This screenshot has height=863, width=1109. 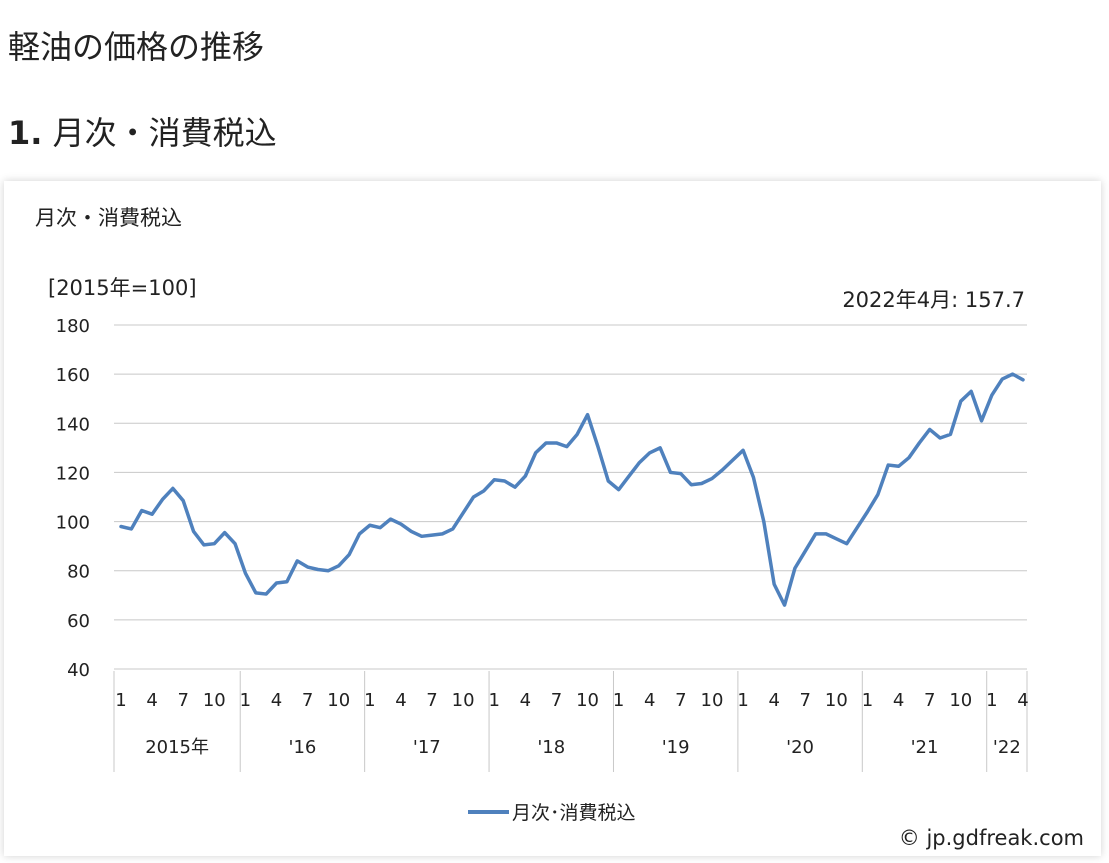 I want to click on x-year-label: '21, so click(x=925, y=747).